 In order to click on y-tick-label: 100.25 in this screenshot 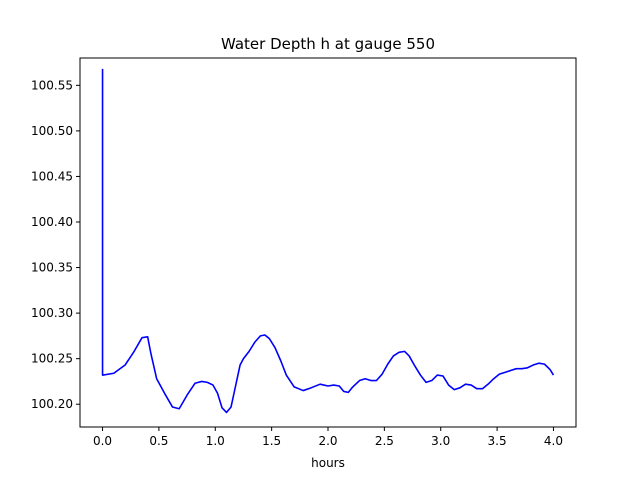, I will do `click(52, 359)`.